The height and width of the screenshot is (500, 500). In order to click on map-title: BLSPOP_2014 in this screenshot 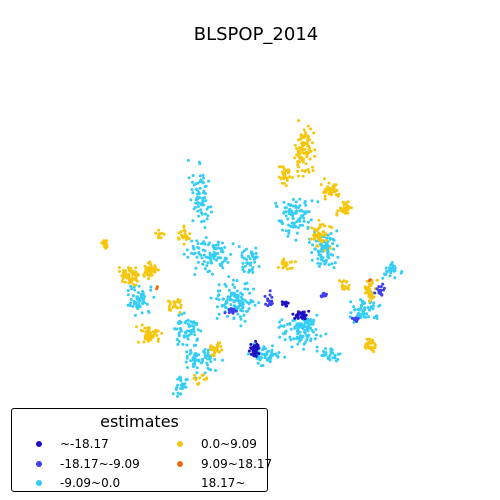, I will do `click(256, 34)`.